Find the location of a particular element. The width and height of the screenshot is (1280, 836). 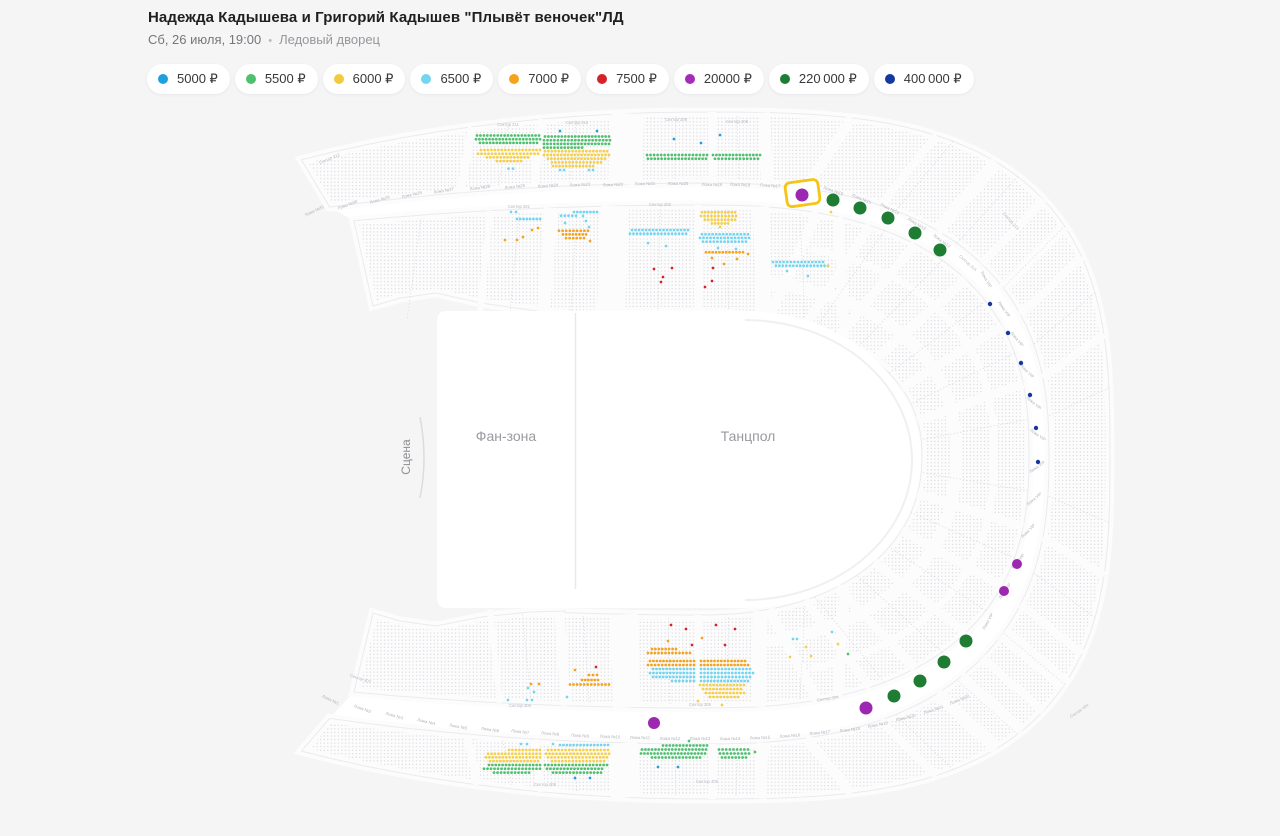

svg-text: Ложа №12 is located at coordinates (670, 738).